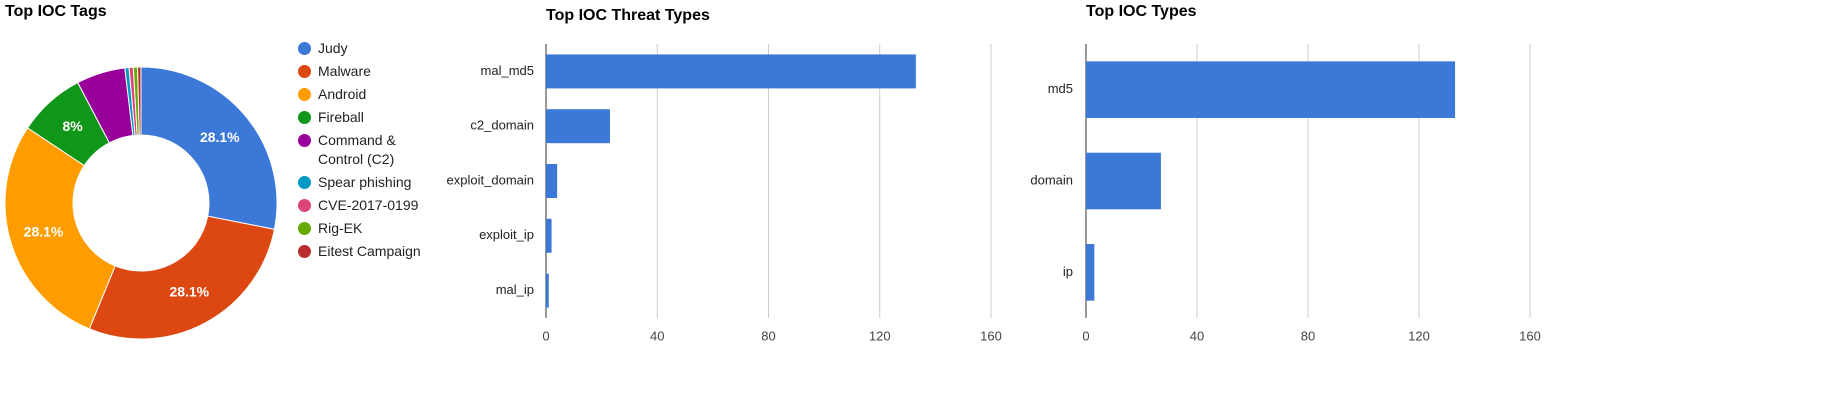 The image size is (1827, 402). Describe the element at coordinates (1141, 11) in the screenshot. I see `chart-title: Top IOC Types` at that location.